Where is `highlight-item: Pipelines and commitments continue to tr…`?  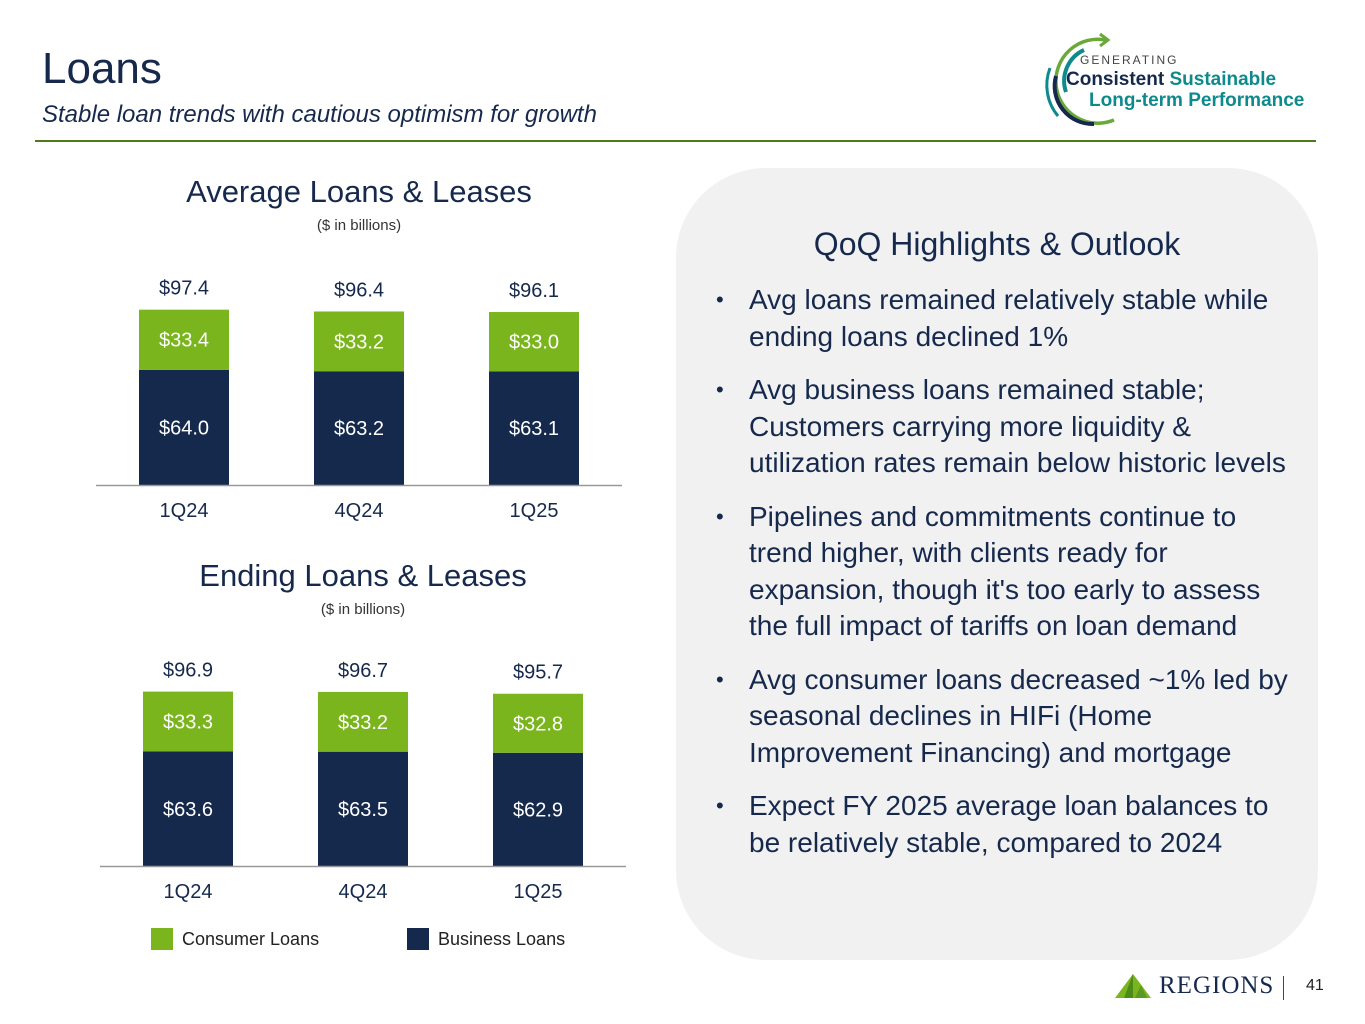
highlight-item: Pipelines and commitments continue to tr… is located at coordinates (1009, 572).